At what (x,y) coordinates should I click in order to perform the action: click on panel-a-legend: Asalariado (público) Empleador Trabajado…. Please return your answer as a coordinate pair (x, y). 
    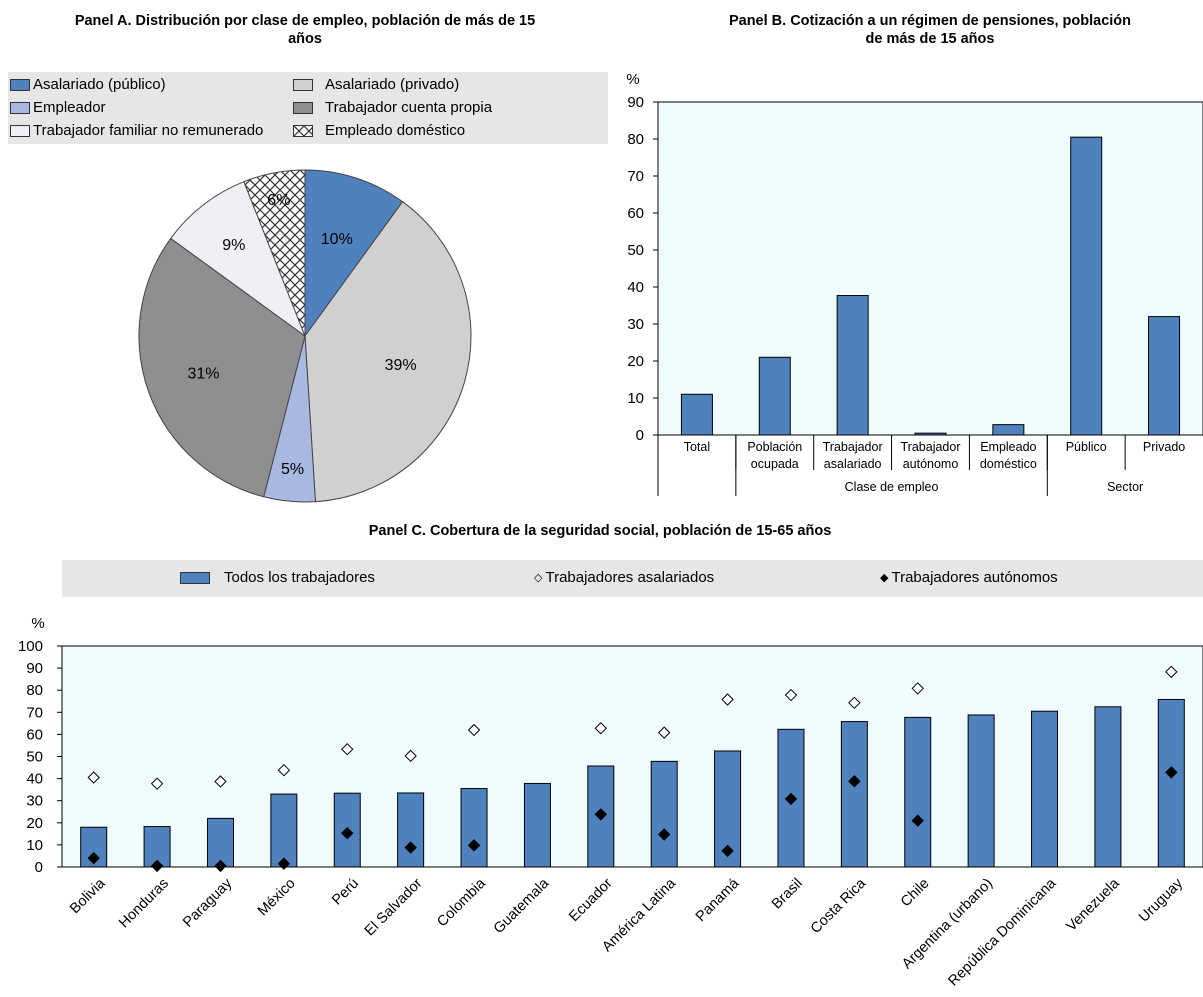
    Looking at the image, I should click on (308, 108).